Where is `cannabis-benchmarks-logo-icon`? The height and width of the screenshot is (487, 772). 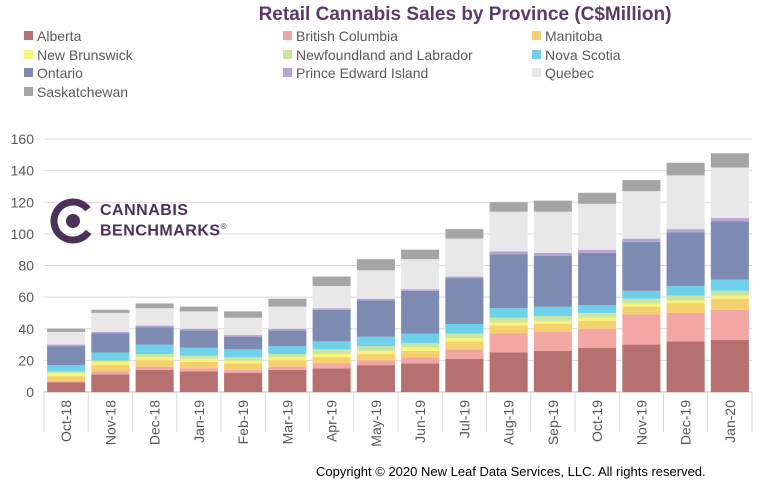
cannabis-benchmarks-logo-icon is located at coordinates (73, 221).